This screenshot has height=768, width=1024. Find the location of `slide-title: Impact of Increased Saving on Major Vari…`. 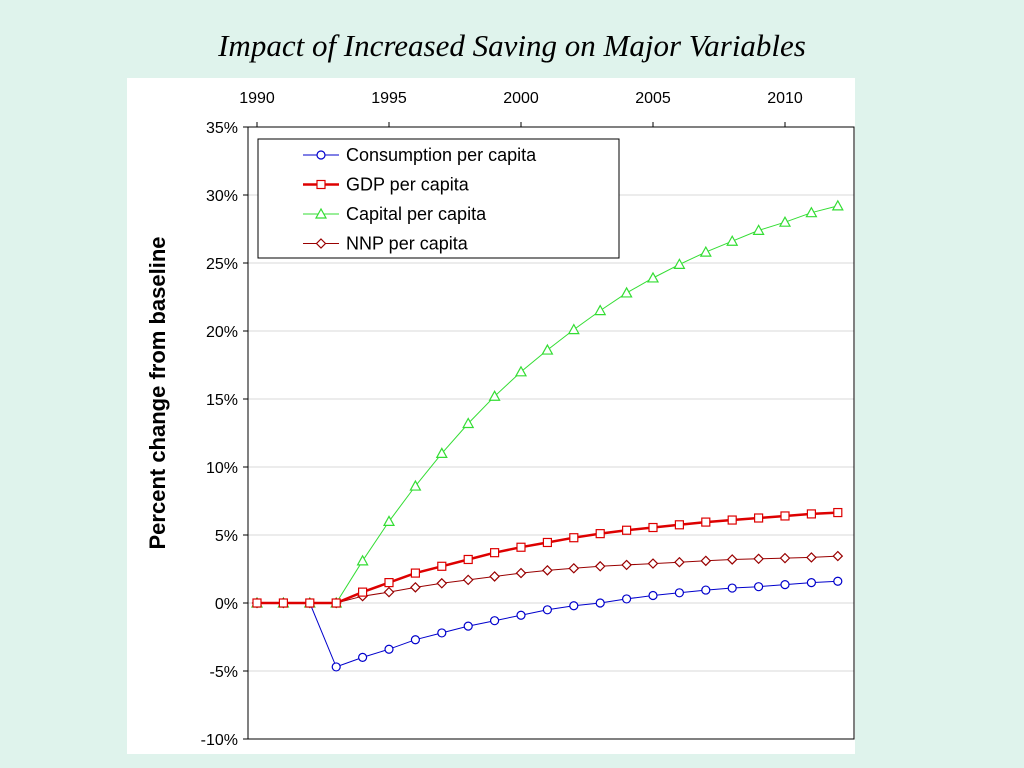

slide-title: Impact of Increased Saving on Major Vari… is located at coordinates (512, 45).